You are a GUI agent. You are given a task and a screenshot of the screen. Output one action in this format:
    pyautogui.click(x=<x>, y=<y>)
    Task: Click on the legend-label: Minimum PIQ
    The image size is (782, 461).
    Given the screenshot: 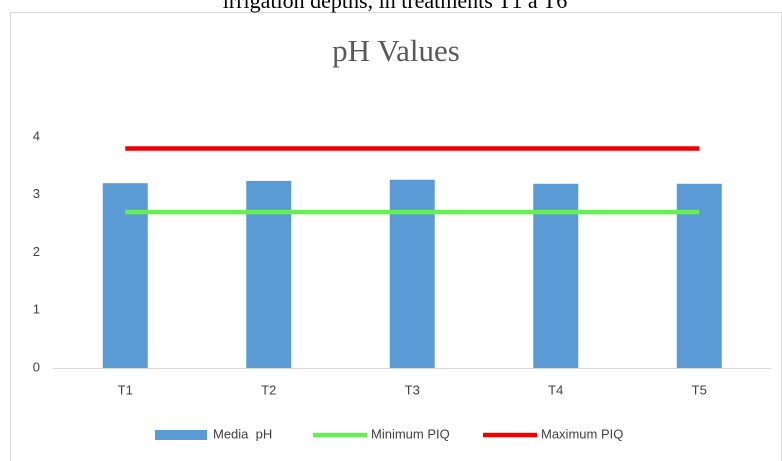 What is the action you would take?
    pyautogui.click(x=410, y=433)
    